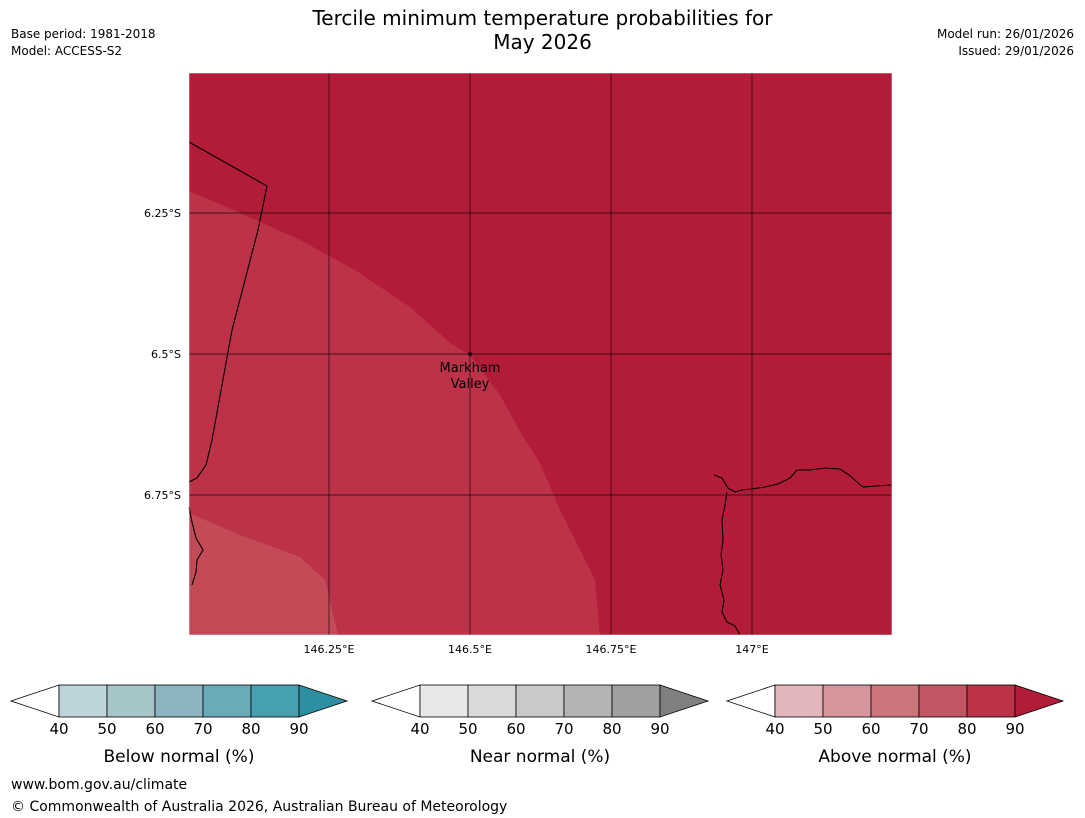 This screenshot has height=818, width=1085. Describe the element at coordinates (803, 480) in the screenshot. I see `coast-east` at that location.